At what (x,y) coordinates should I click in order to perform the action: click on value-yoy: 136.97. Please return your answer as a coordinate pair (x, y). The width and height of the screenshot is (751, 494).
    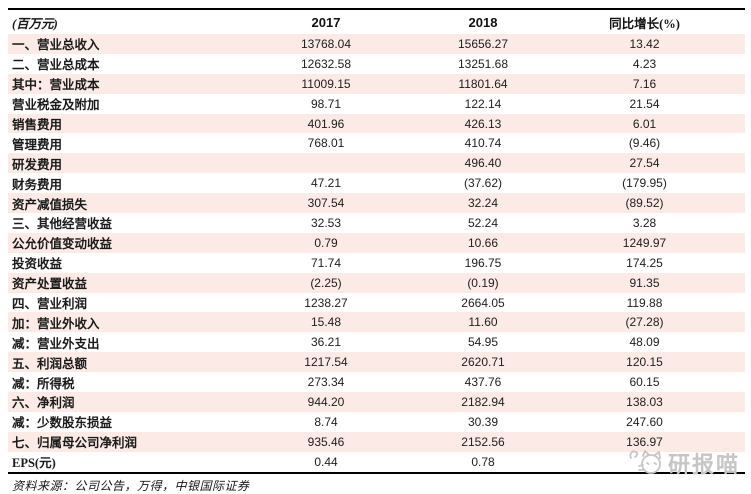
    Looking at the image, I should click on (644, 441).